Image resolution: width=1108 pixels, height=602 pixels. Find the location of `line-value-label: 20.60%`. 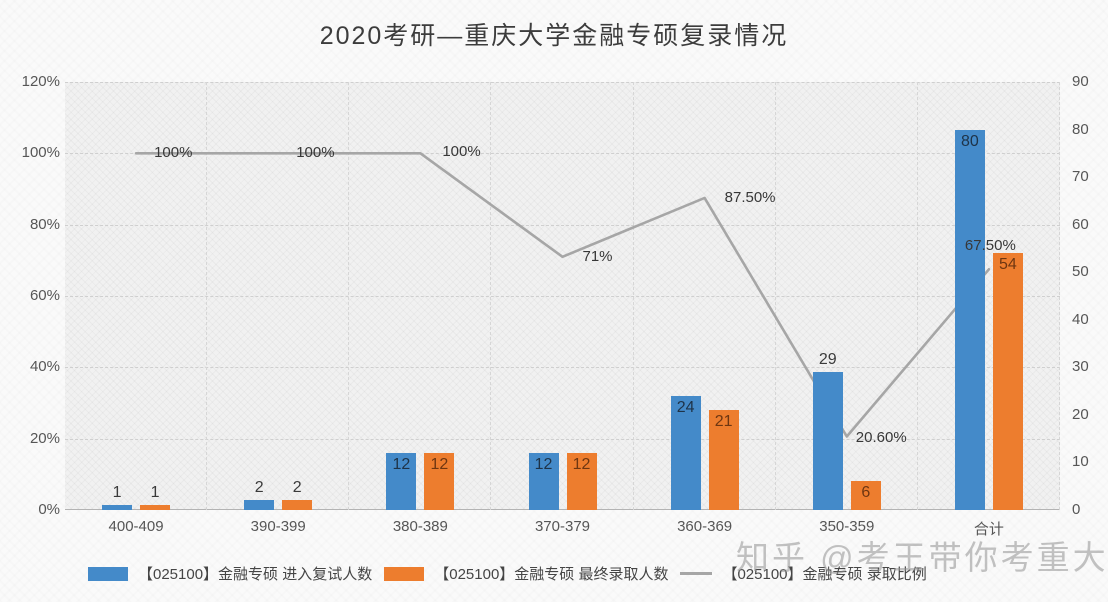

line-value-label: 20.60% is located at coordinates (881, 437).